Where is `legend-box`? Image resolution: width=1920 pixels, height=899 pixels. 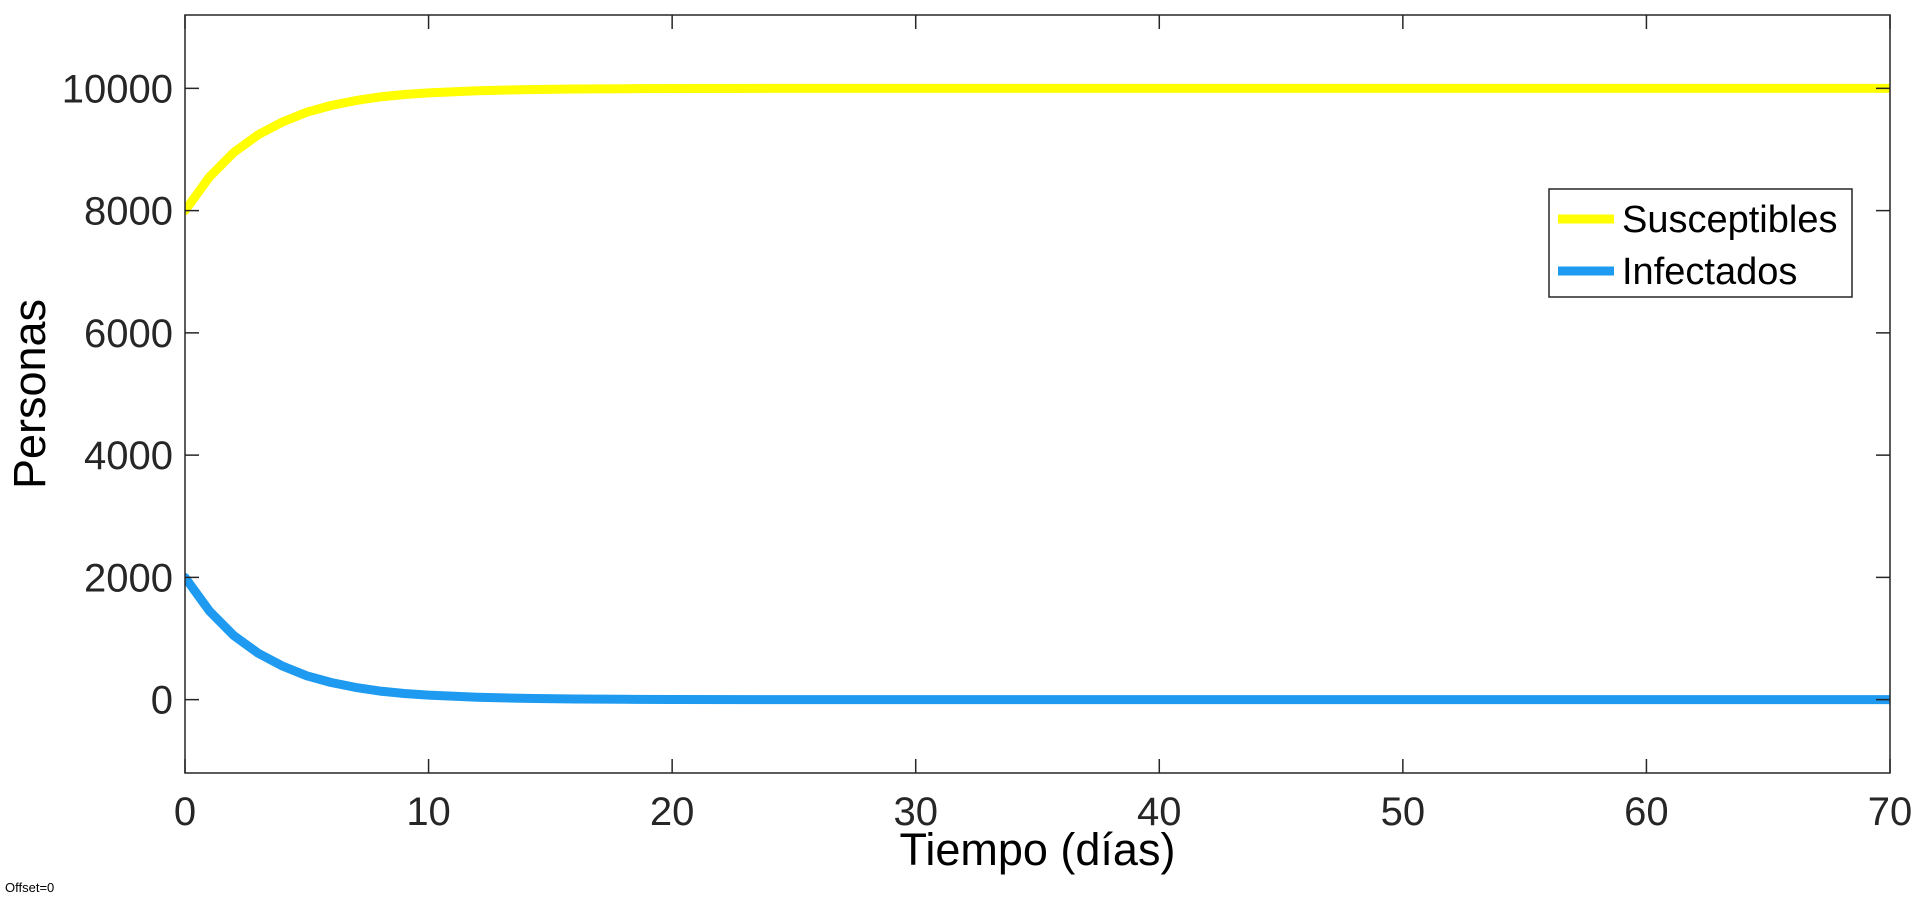 legend-box is located at coordinates (1700, 243).